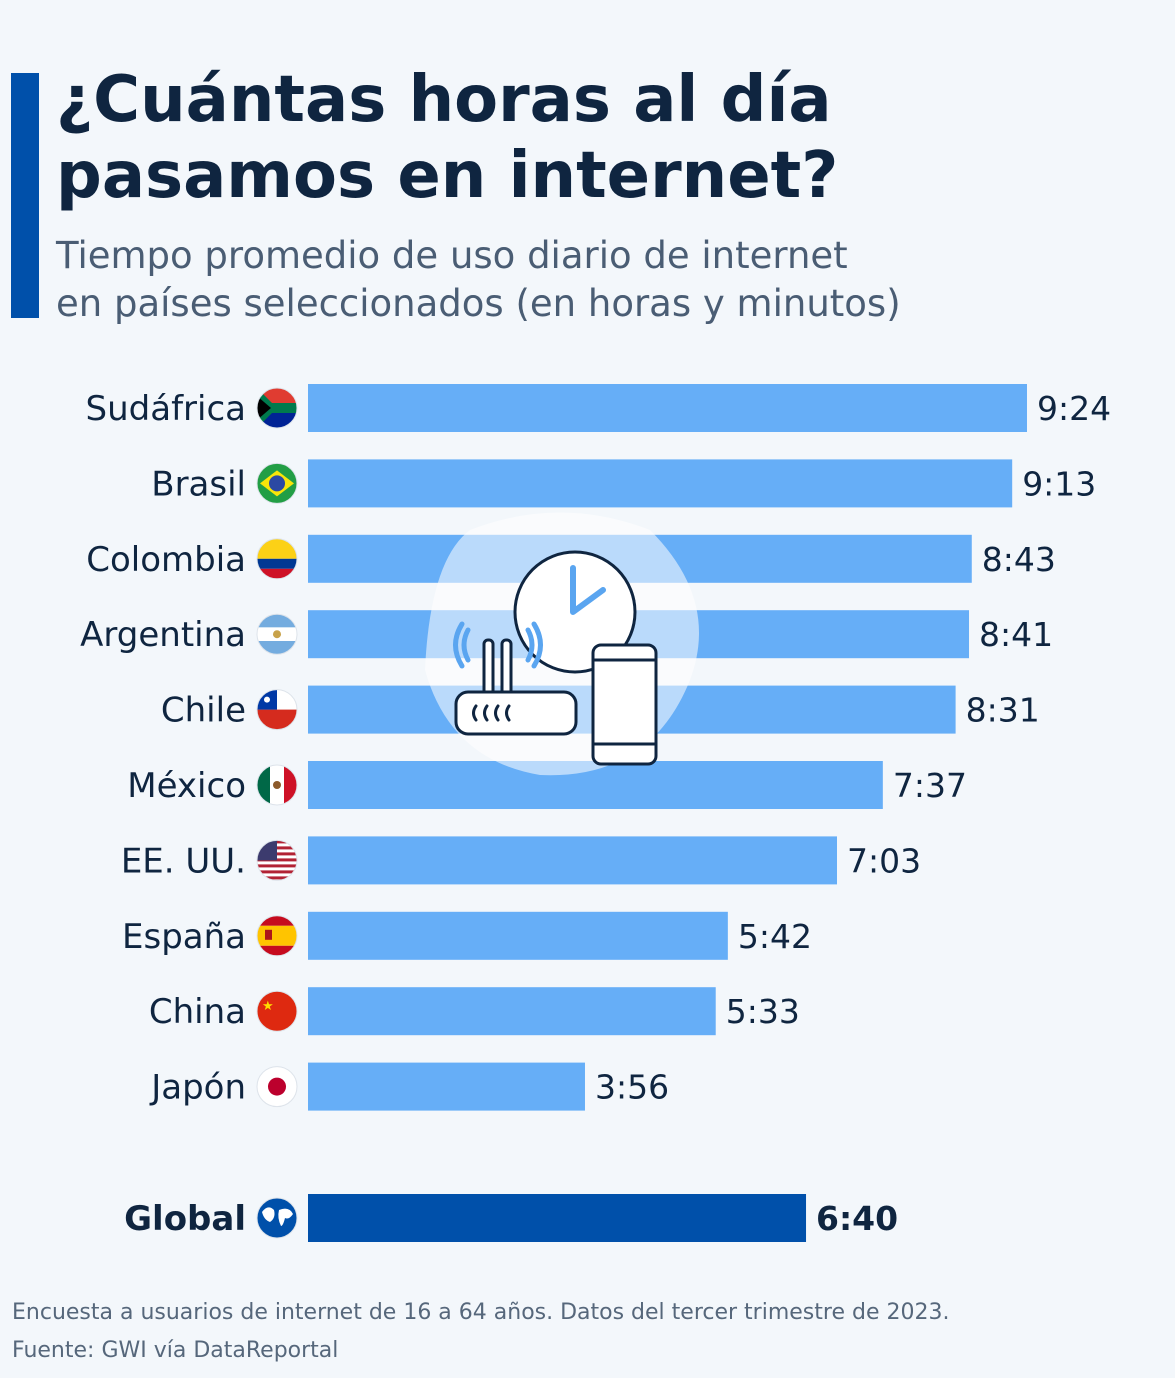 Image resolution: width=1175 pixels, height=1378 pixels. I want to click on value-label: 8:41, so click(1016, 634).